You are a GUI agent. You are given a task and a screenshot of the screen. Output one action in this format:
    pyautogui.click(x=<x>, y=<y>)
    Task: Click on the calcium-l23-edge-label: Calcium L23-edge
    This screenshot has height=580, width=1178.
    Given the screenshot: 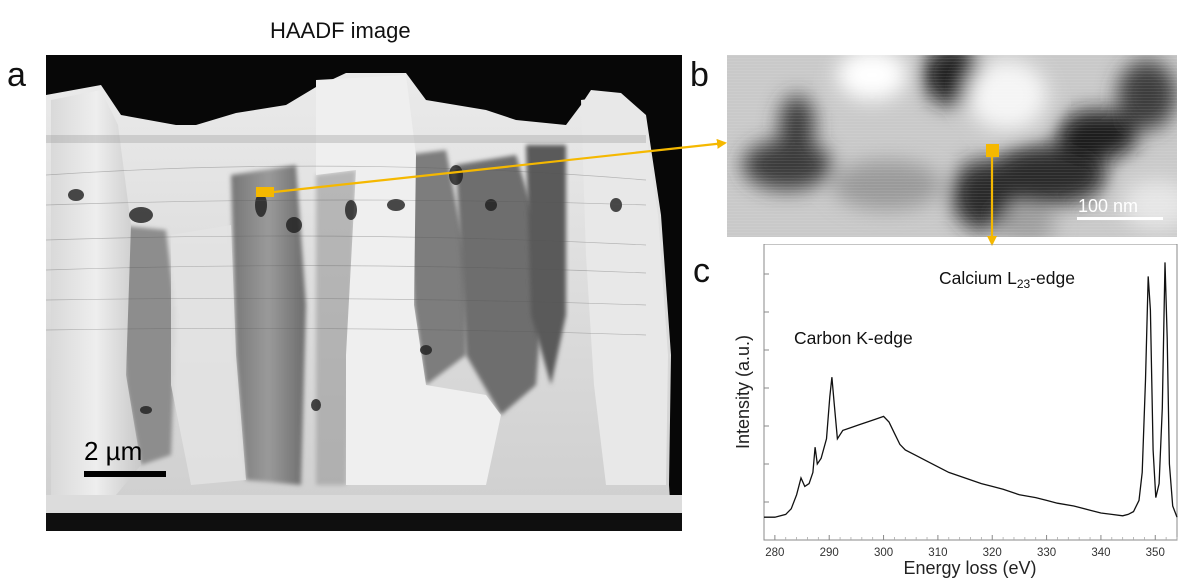 What is the action you would take?
    pyautogui.click(x=1007, y=279)
    